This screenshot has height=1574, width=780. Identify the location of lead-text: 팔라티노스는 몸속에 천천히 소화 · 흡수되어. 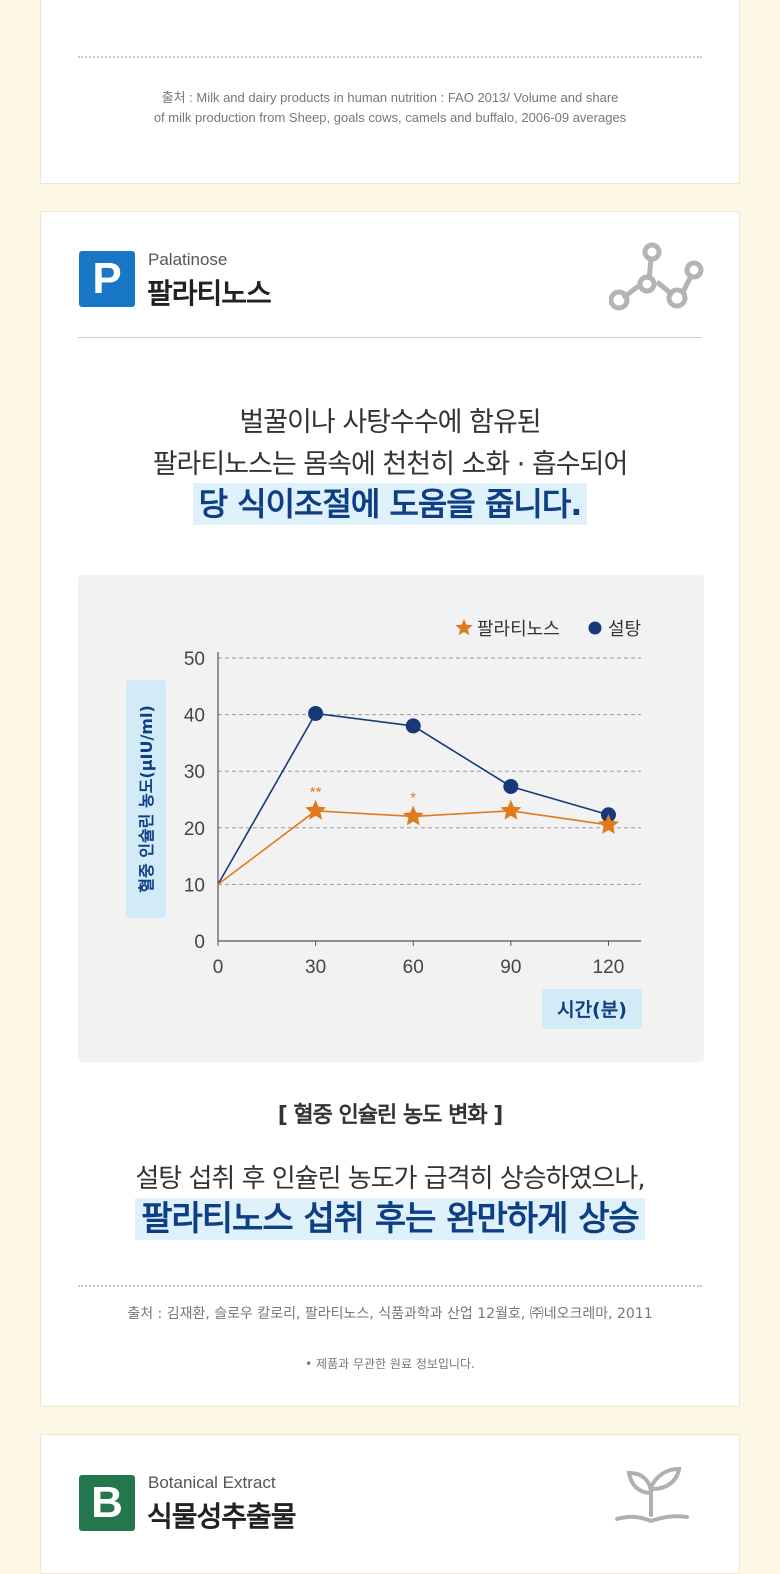
(390, 464).